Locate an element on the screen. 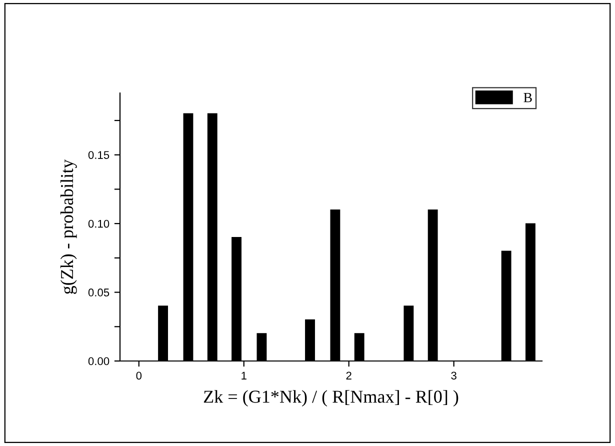 Image resolution: width=615 pixels, height=446 pixels. x-tick-label: 0 is located at coordinates (139, 376).